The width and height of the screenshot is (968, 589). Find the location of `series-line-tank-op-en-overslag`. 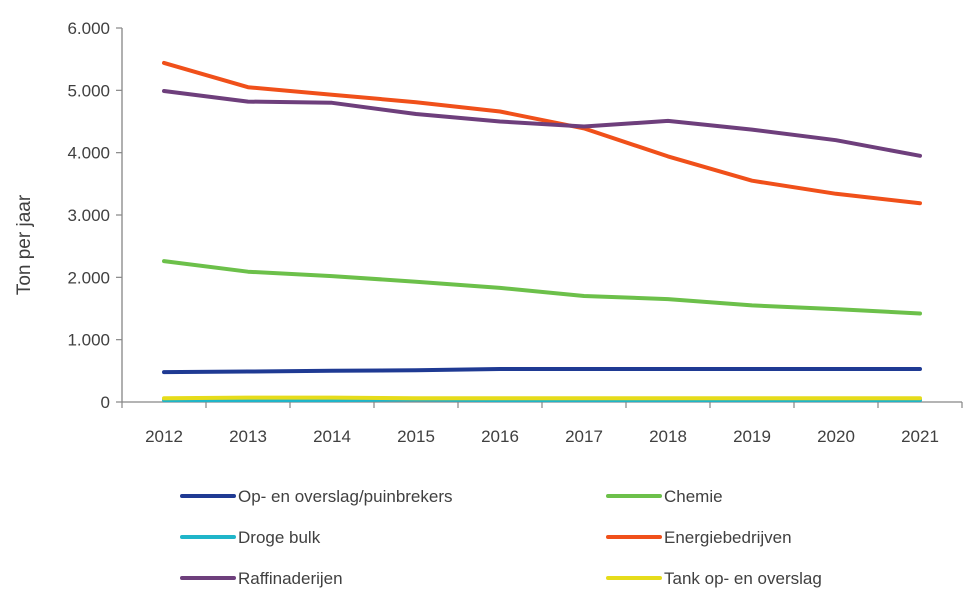

series-line-tank-op-en-overslag is located at coordinates (542, 398).